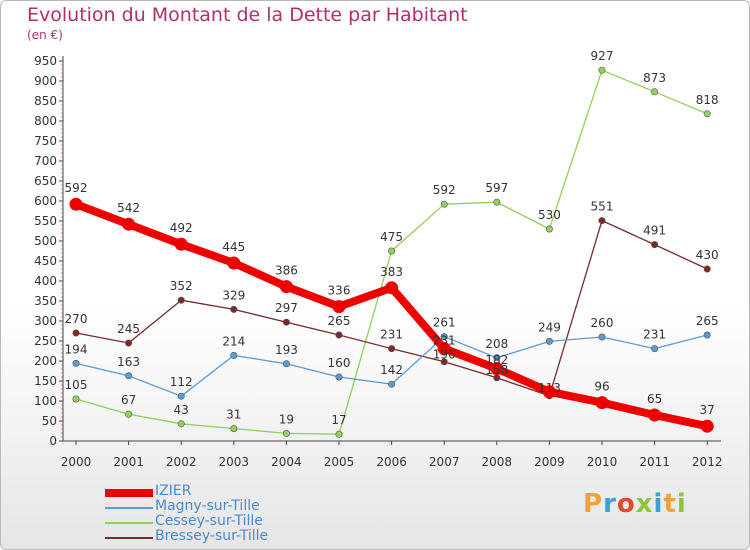  I want to click on data-label-overlap: 231, so click(444, 341).